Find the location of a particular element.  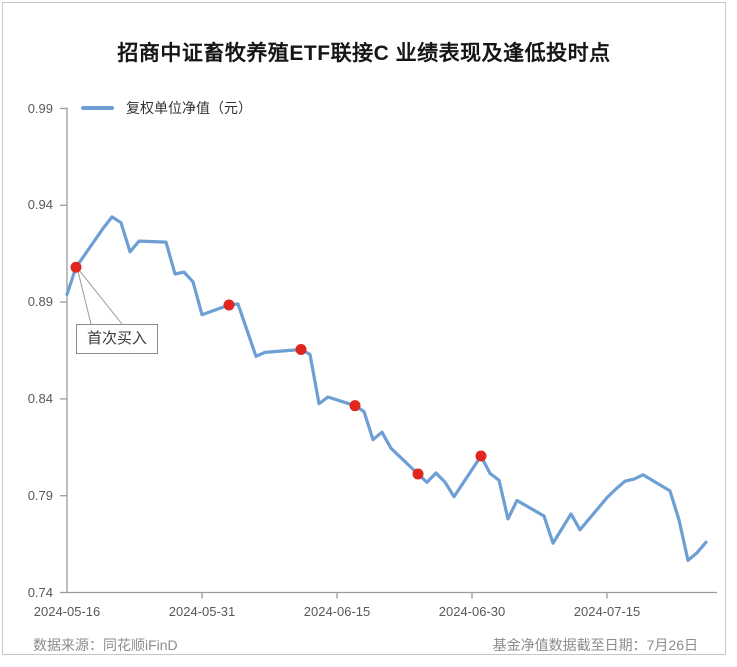

legend-label: 复权单位净值（元） is located at coordinates (189, 108).